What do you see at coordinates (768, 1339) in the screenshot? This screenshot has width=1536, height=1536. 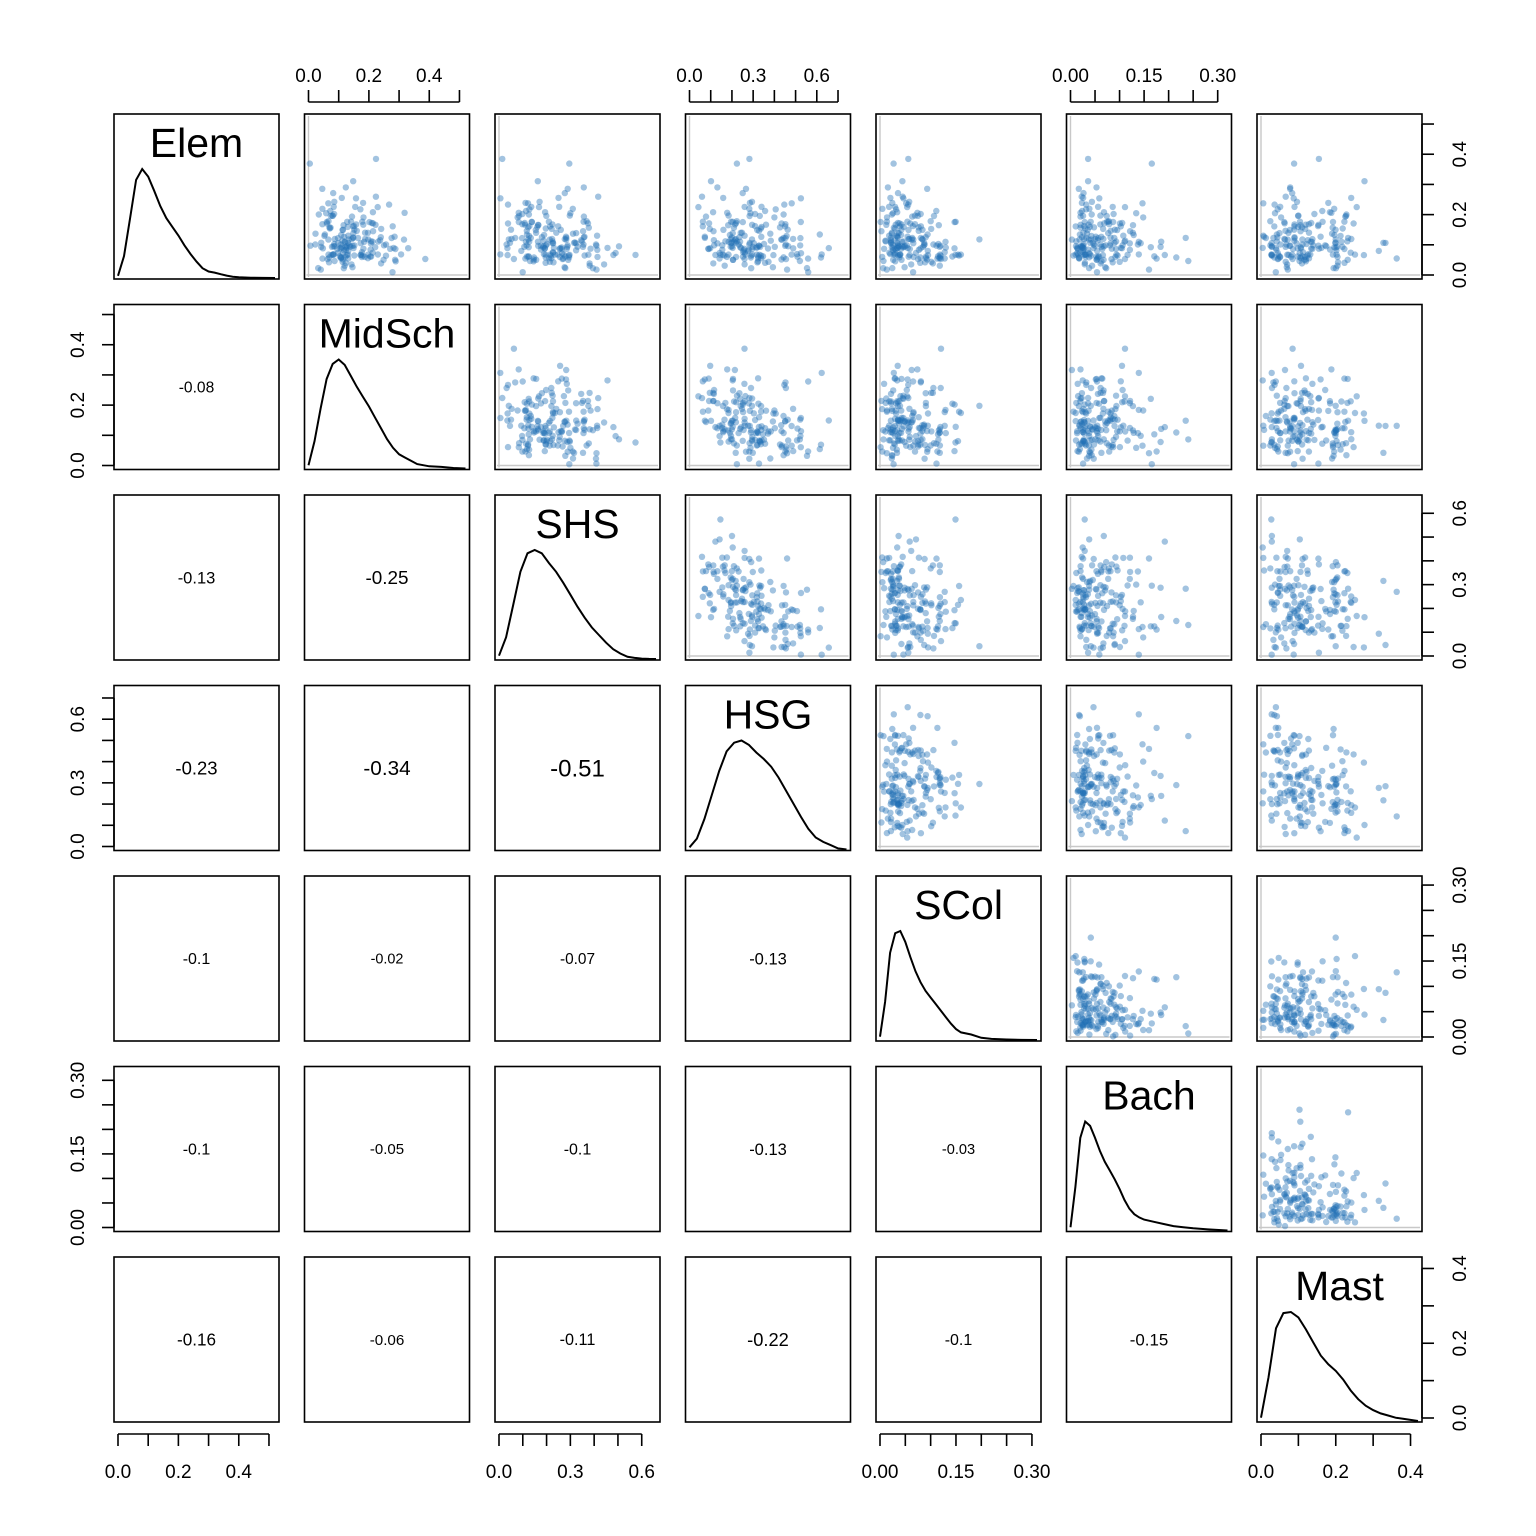 I see `panel-Mast-HSG: -0.22` at bounding box center [768, 1339].